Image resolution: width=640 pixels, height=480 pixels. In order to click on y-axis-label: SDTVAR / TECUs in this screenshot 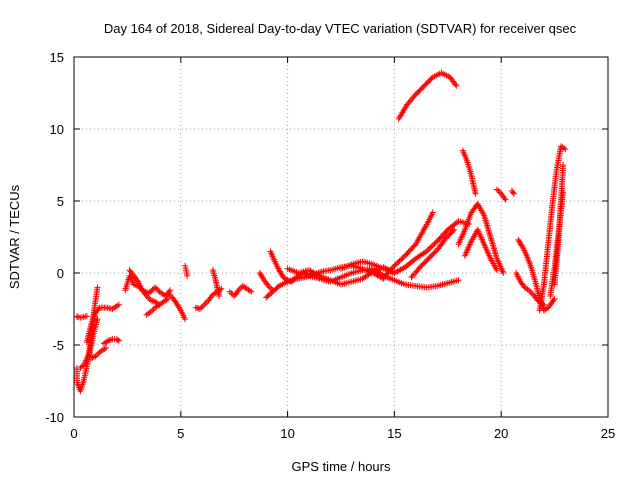, I will do `click(14, 236)`.